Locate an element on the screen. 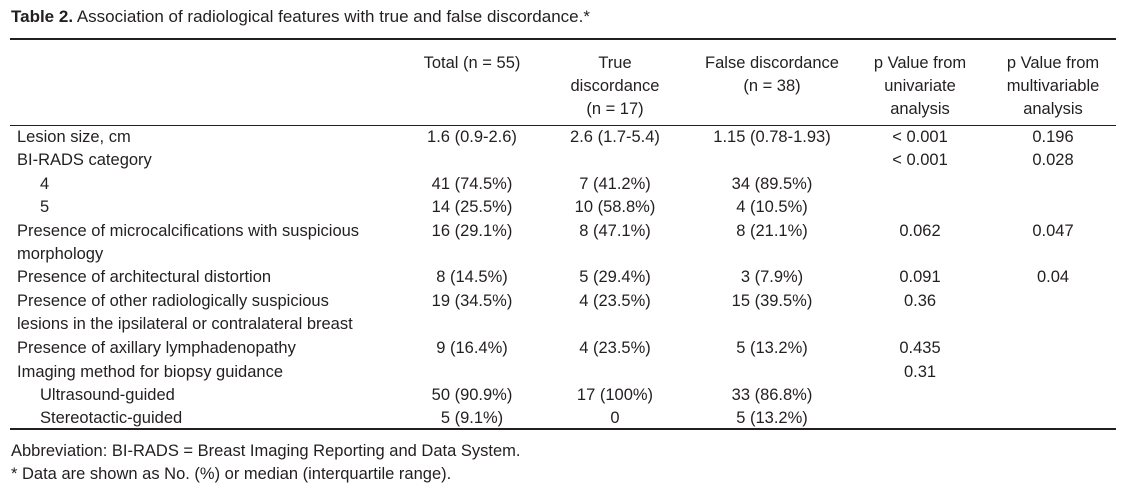 This screenshot has width=1128, height=494. cell-total: 5 (9.1%) is located at coordinates (472, 418).